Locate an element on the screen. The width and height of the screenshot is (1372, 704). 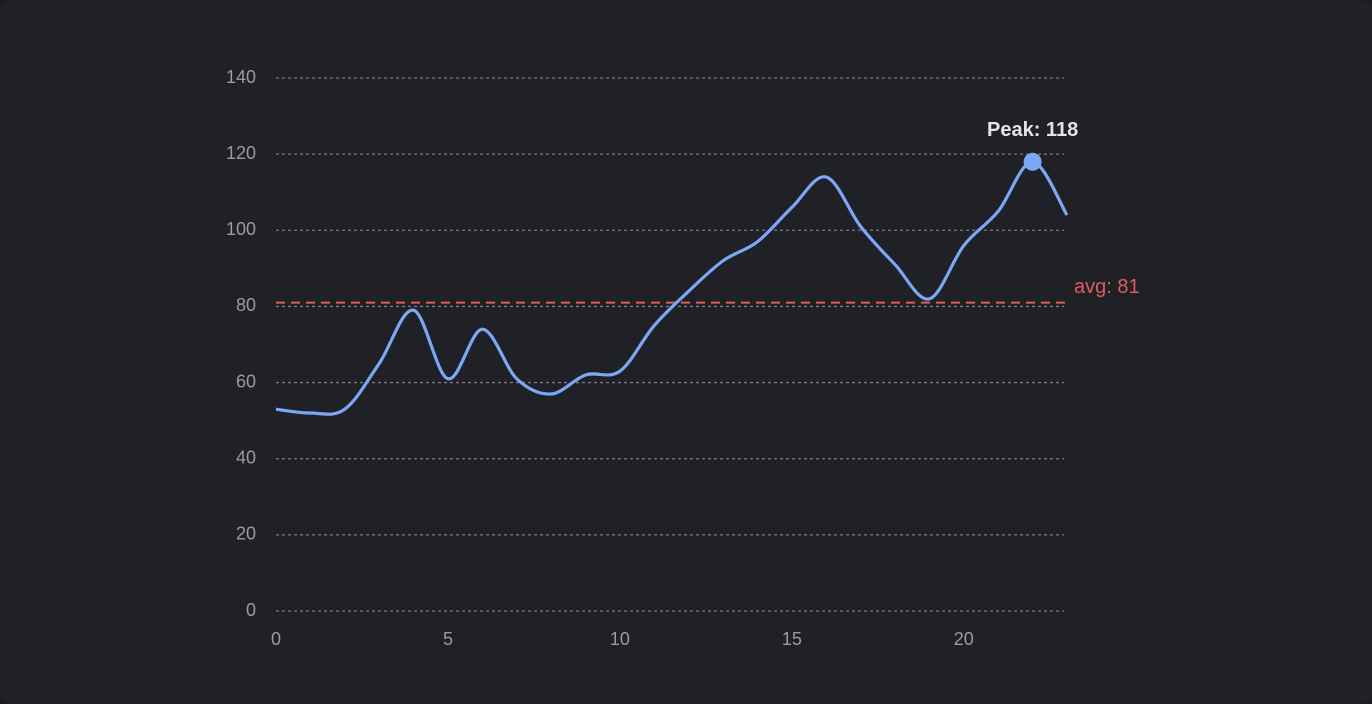
y-tick-label: 40 is located at coordinates (246, 457).